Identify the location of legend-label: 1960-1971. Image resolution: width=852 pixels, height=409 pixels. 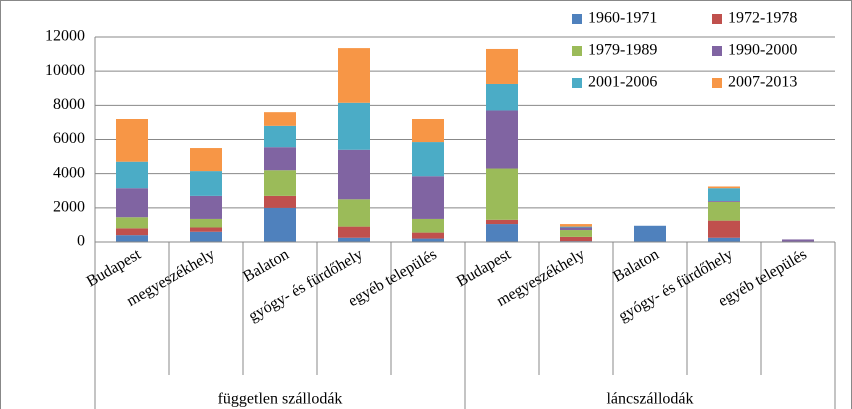
(622, 18).